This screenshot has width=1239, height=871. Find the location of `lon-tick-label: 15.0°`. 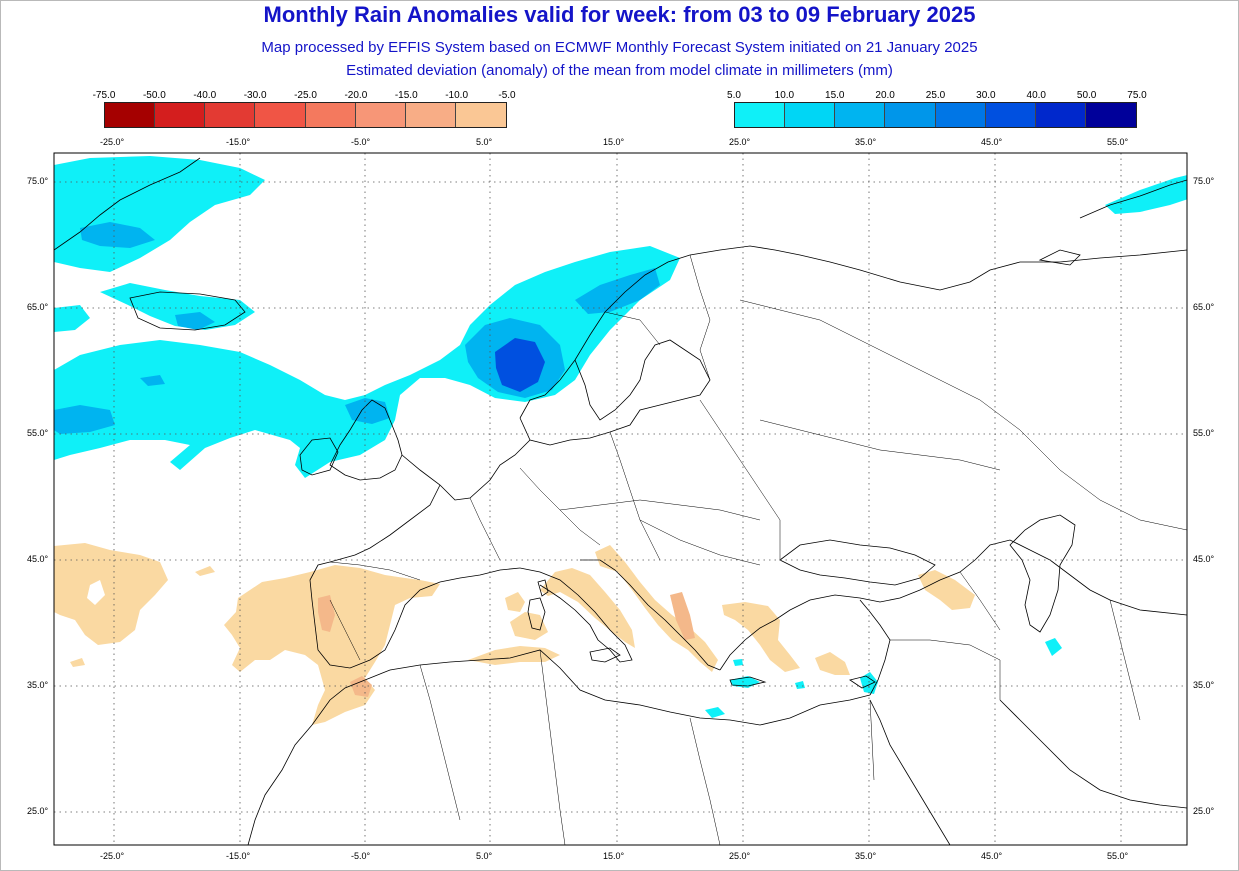

lon-tick-label: 15.0° is located at coordinates (614, 856).